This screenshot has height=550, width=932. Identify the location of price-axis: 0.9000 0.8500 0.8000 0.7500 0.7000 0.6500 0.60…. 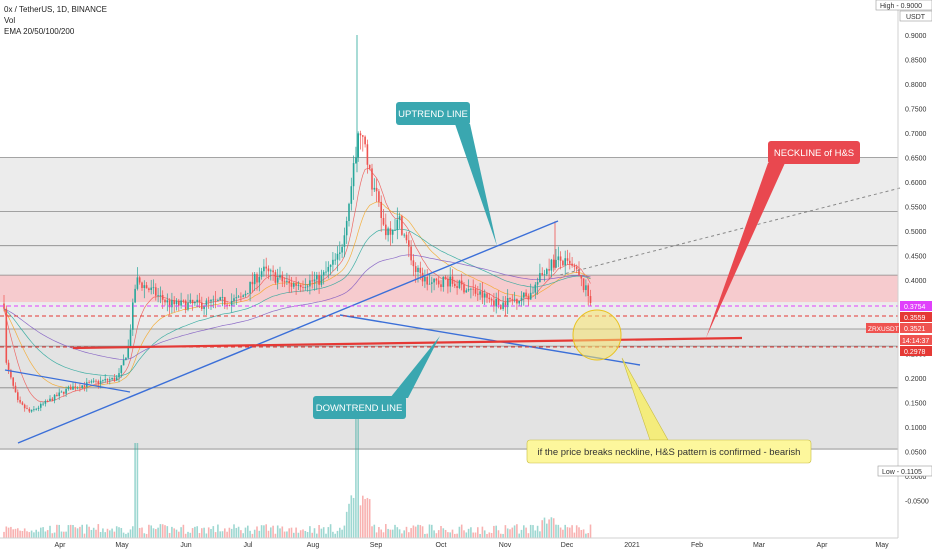
(917, 269).